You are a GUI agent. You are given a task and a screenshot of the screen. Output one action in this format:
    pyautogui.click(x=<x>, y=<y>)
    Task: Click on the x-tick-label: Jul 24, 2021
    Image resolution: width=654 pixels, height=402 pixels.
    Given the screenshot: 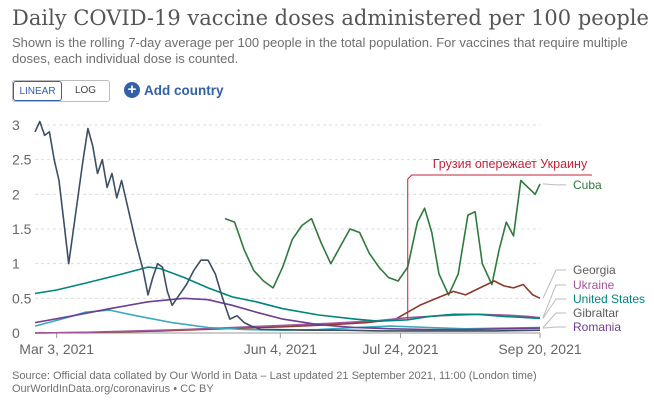 What is the action you would take?
    pyautogui.click(x=400, y=349)
    